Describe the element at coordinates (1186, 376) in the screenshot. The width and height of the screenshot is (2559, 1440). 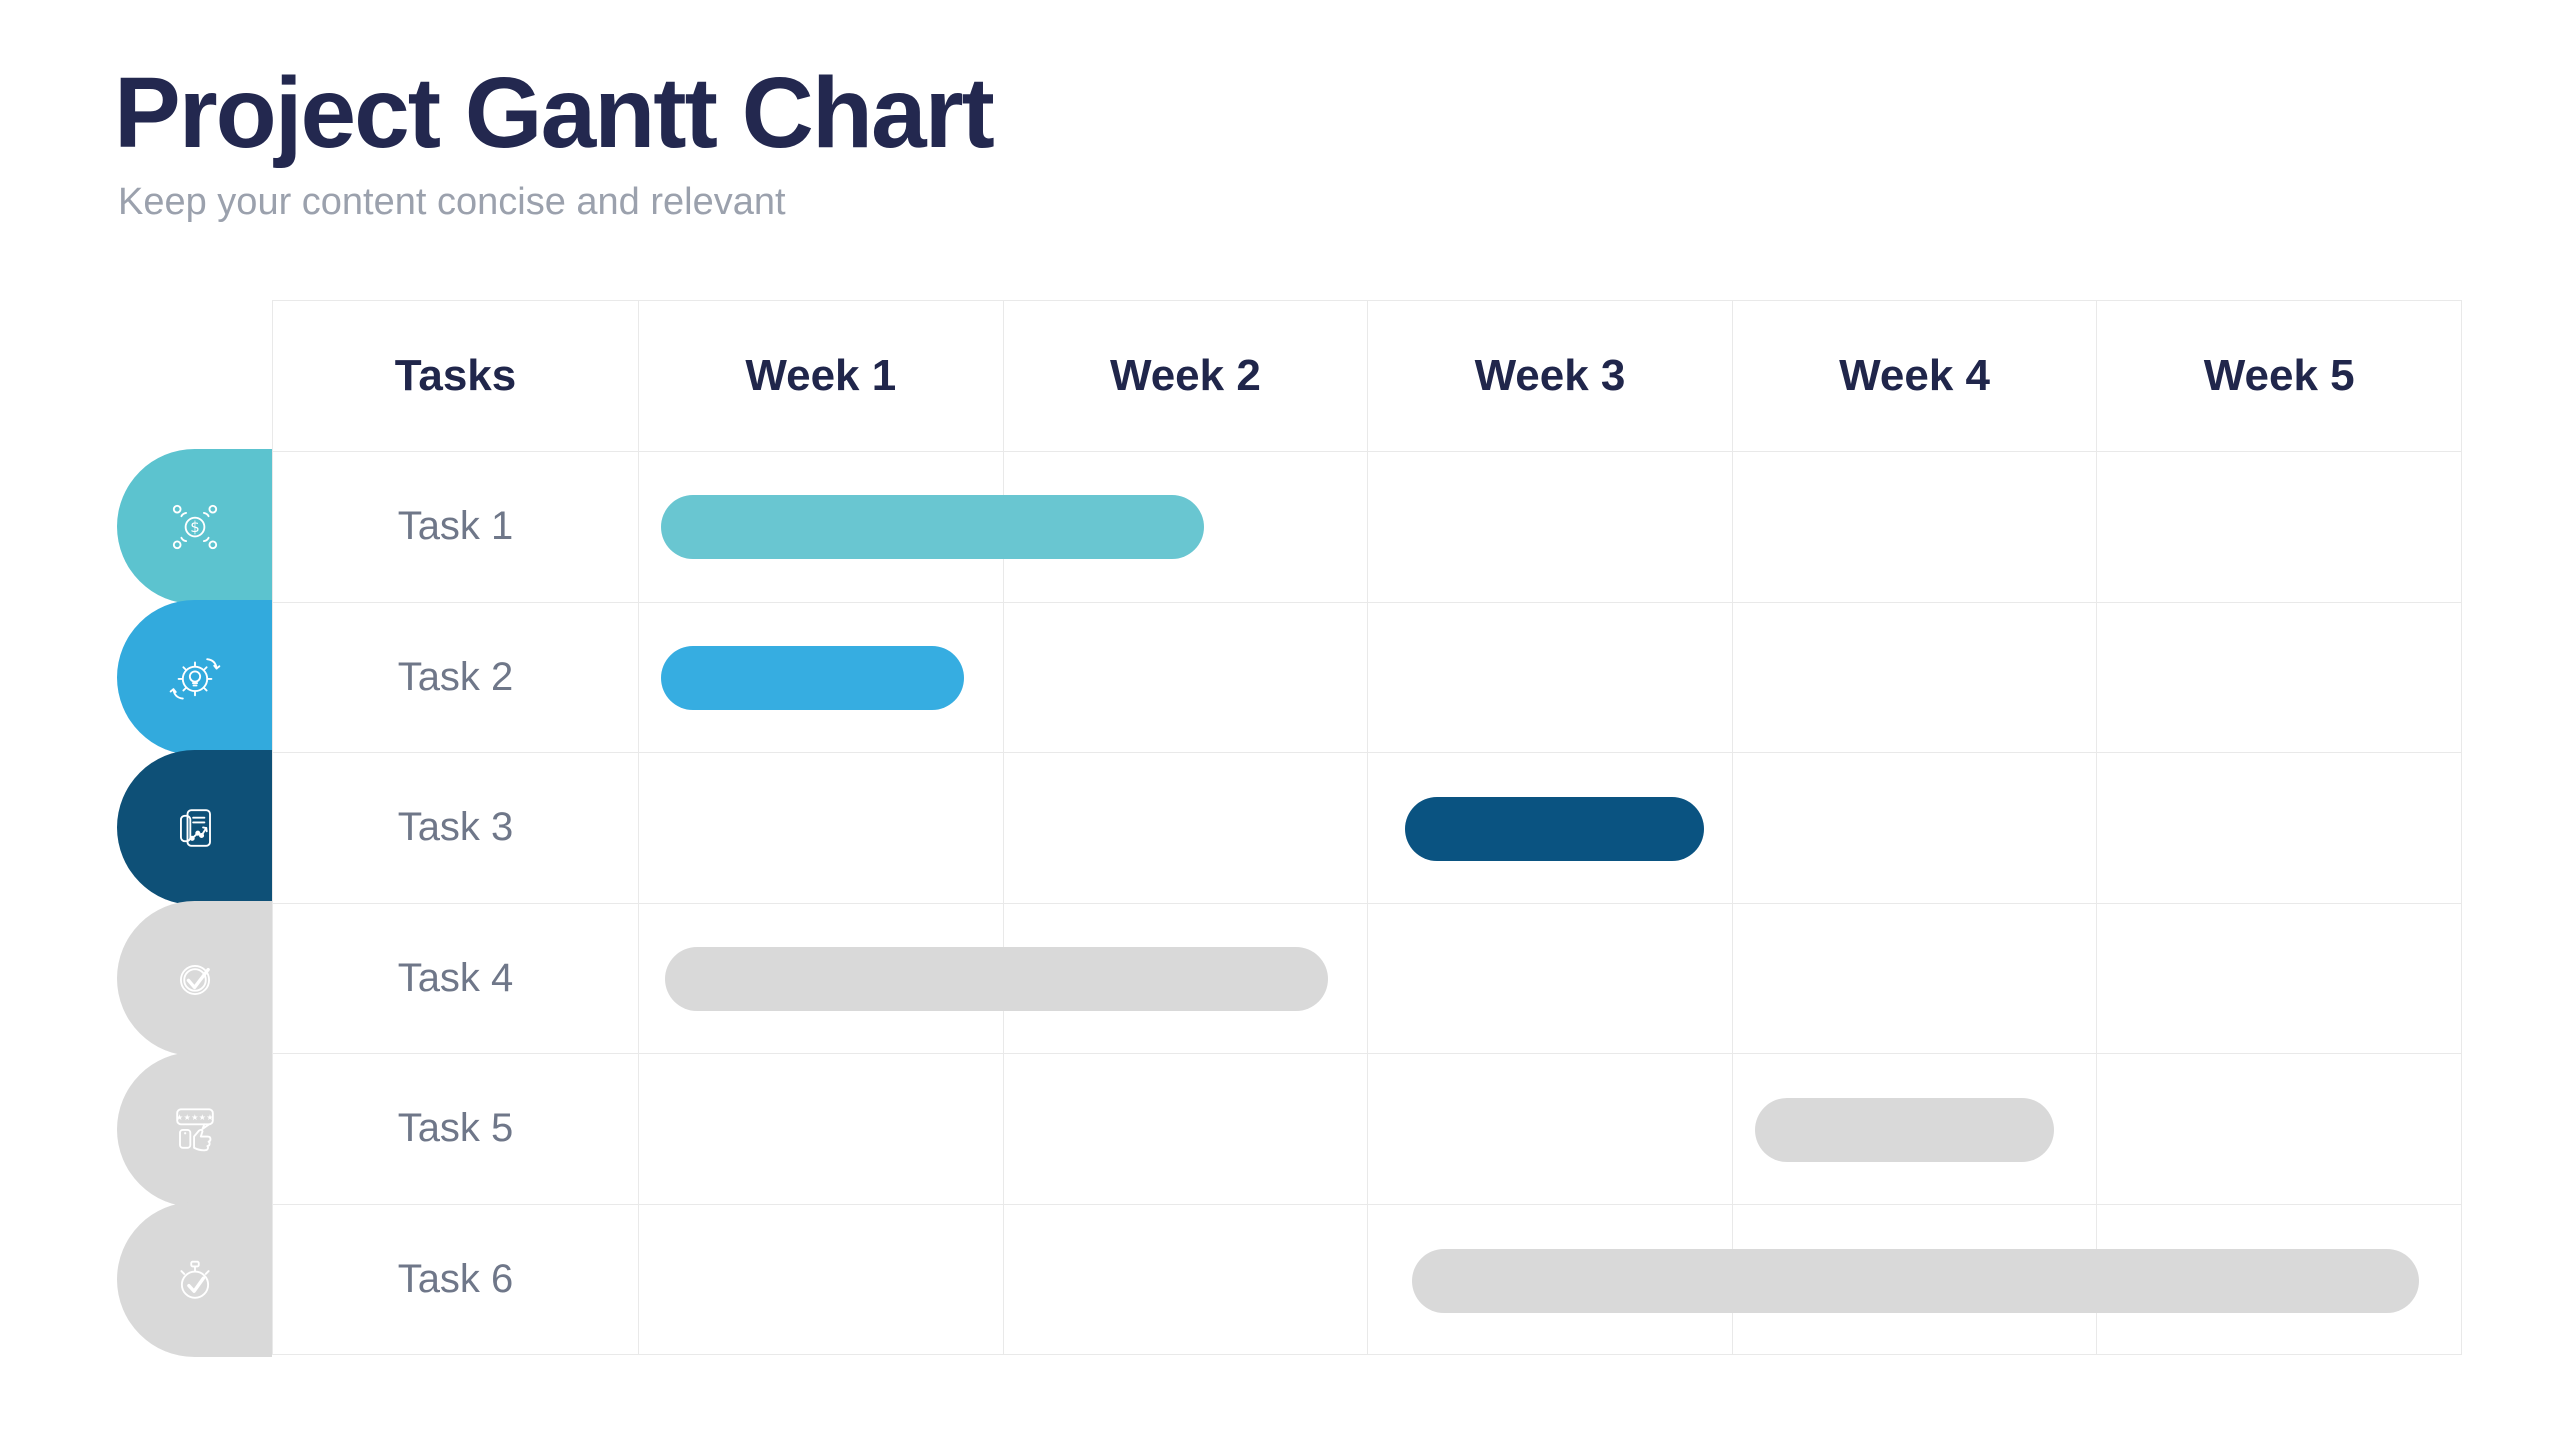
I see `column-header-week2: Week 2` at that location.